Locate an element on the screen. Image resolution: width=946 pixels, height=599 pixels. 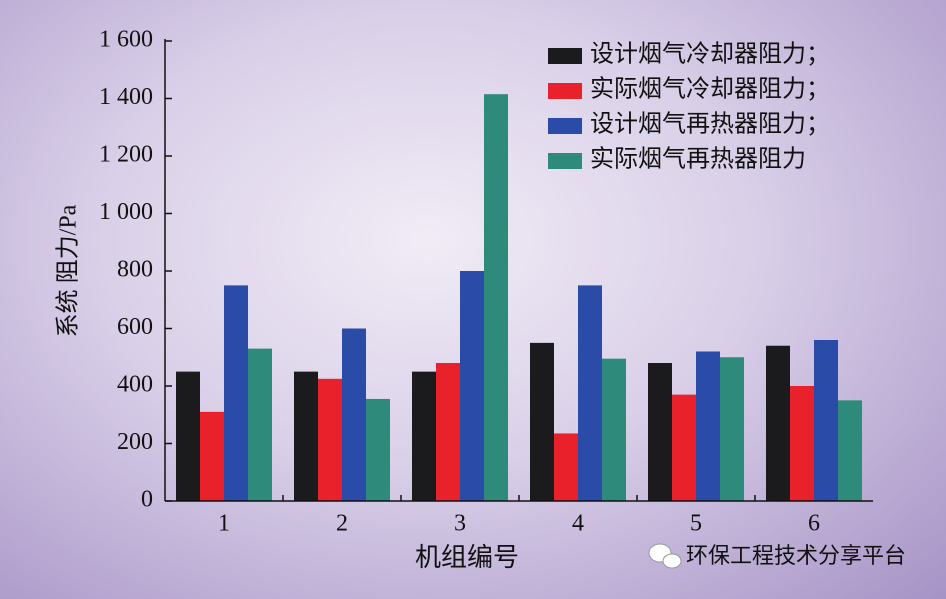
watermark-icon is located at coordinates (665, 556).